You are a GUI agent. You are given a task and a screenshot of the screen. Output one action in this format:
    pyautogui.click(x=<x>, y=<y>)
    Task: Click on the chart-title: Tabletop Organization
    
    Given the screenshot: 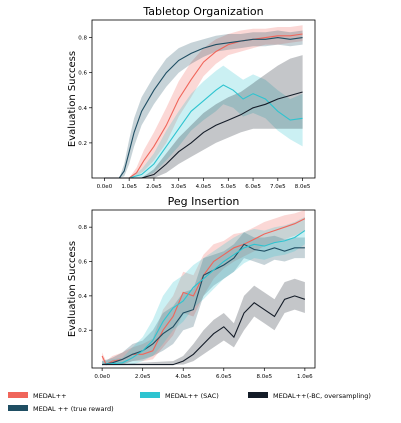 What is the action you would take?
    pyautogui.click(x=202, y=11)
    